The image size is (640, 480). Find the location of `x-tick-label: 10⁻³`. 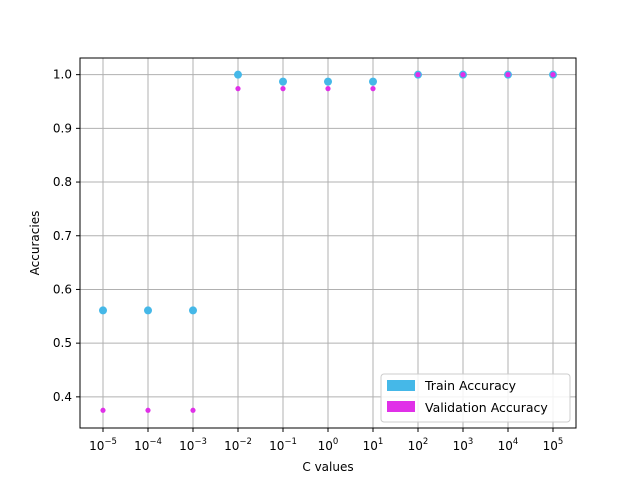

x-tick-label: 10⁻³ is located at coordinates (193, 445).